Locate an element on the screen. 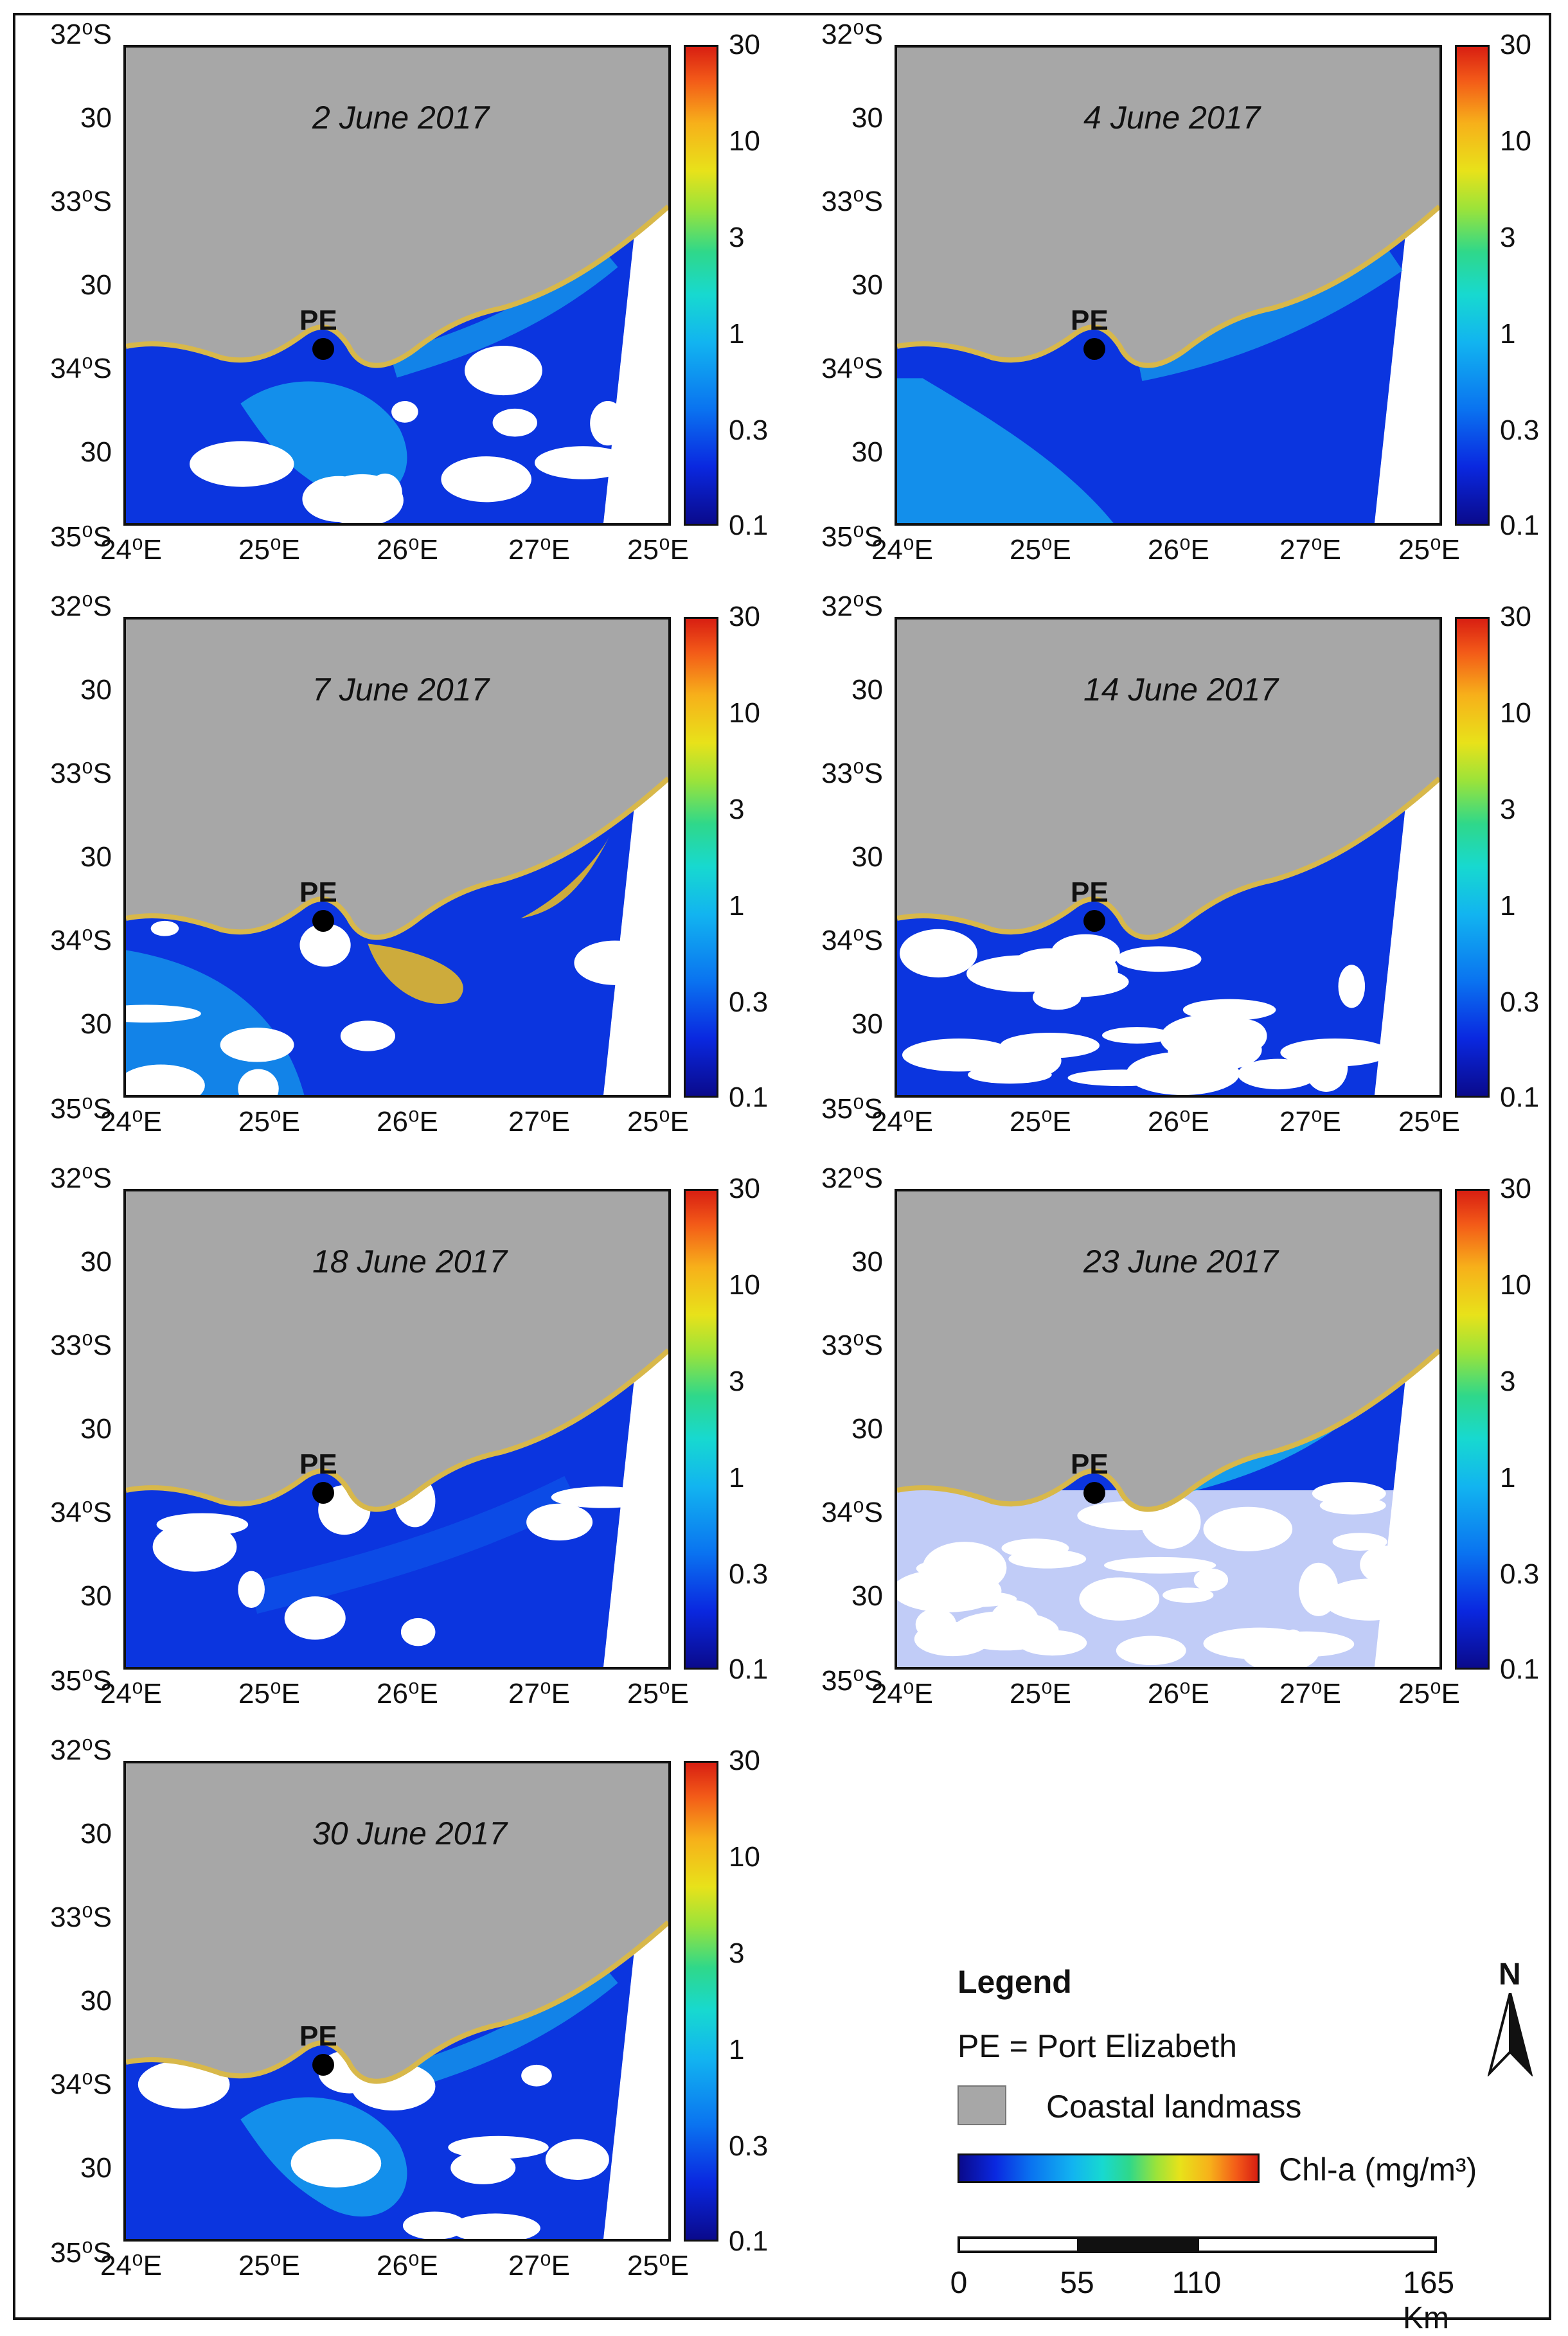 The width and height of the screenshot is (1568, 2336). chl-map: 14 June 2017 PE is located at coordinates (1168, 857).